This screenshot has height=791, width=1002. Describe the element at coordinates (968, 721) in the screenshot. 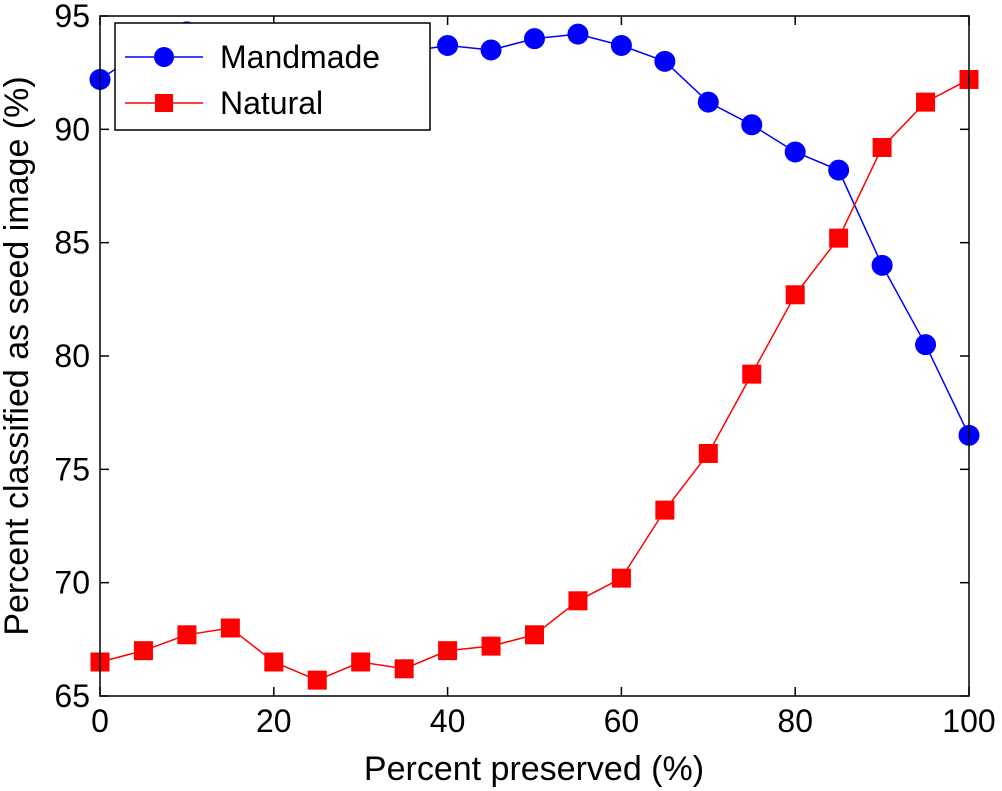

I see `x-tick-label: 100` at that location.